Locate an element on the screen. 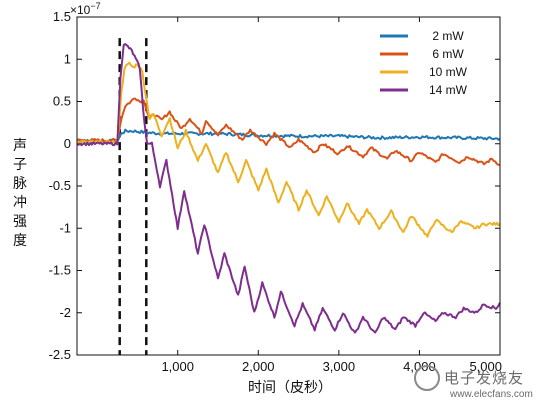 The height and width of the screenshot is (411, 552). series-line-6-mw is located at coordinates (288, 131).